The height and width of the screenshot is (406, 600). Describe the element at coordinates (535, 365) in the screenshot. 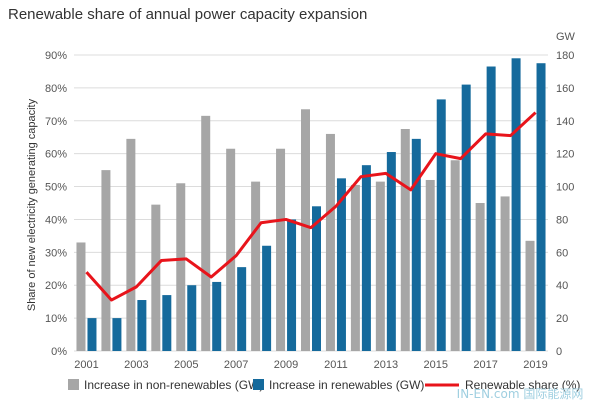

I see `x-tick-label: 2019` at that location.